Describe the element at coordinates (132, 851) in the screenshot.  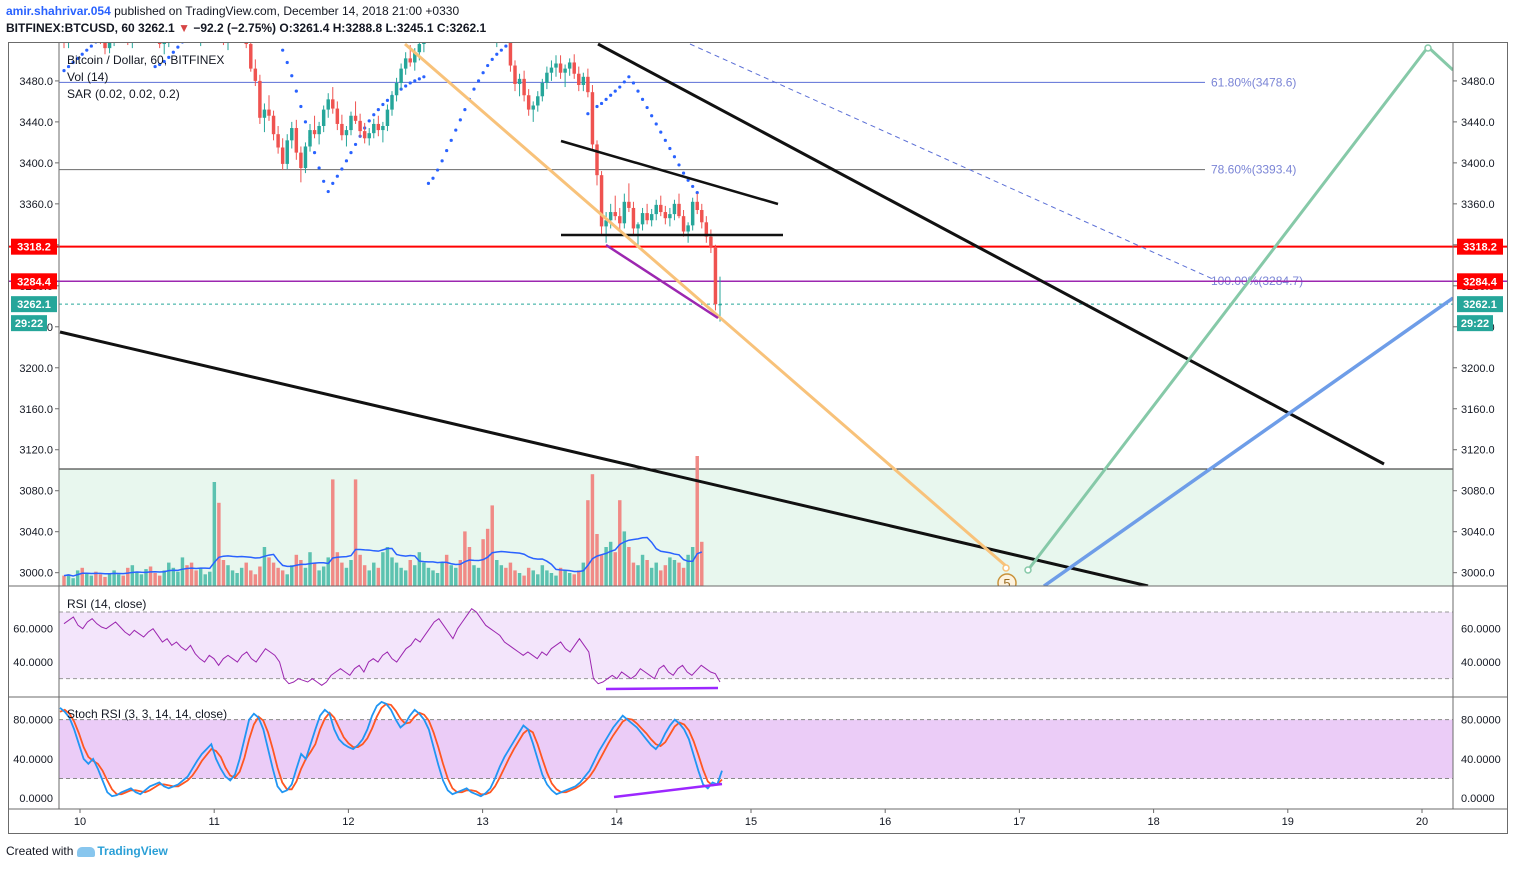
I see `tradingview-link: TradingView` at that location.